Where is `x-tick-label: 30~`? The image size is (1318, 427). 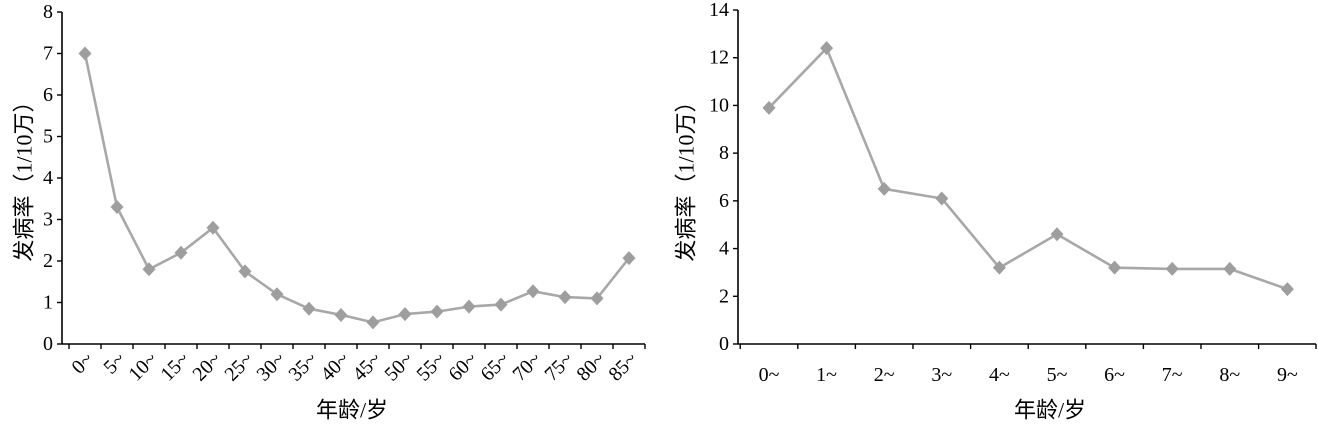
x-tick-label: 30~ is located at coordinates (270, 366).